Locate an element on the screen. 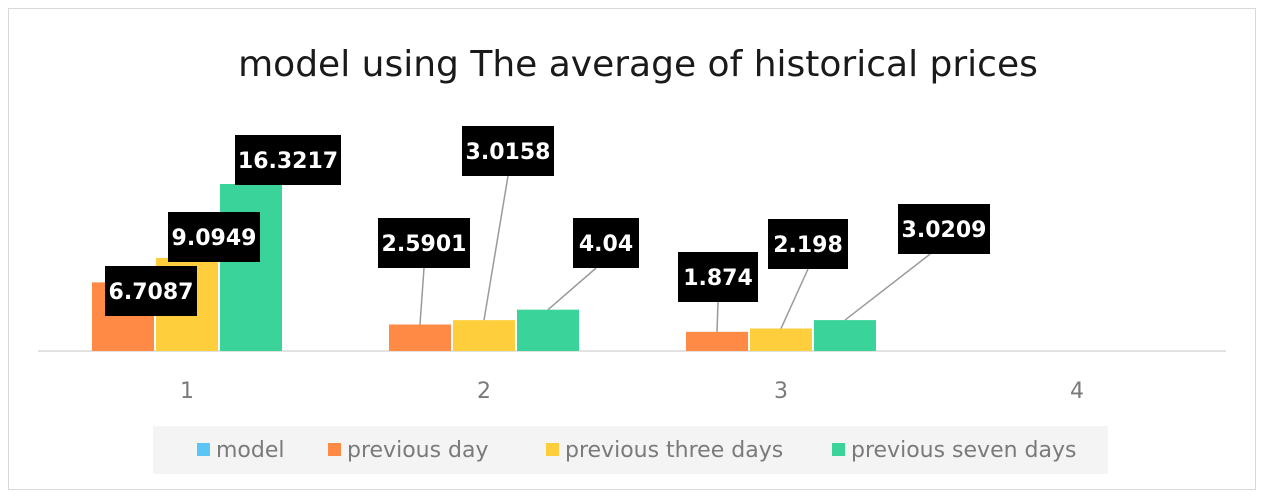 This screenshot has width=1266, height=500. x-tick-label-4: 4 is located at coordinates (1077, 391).